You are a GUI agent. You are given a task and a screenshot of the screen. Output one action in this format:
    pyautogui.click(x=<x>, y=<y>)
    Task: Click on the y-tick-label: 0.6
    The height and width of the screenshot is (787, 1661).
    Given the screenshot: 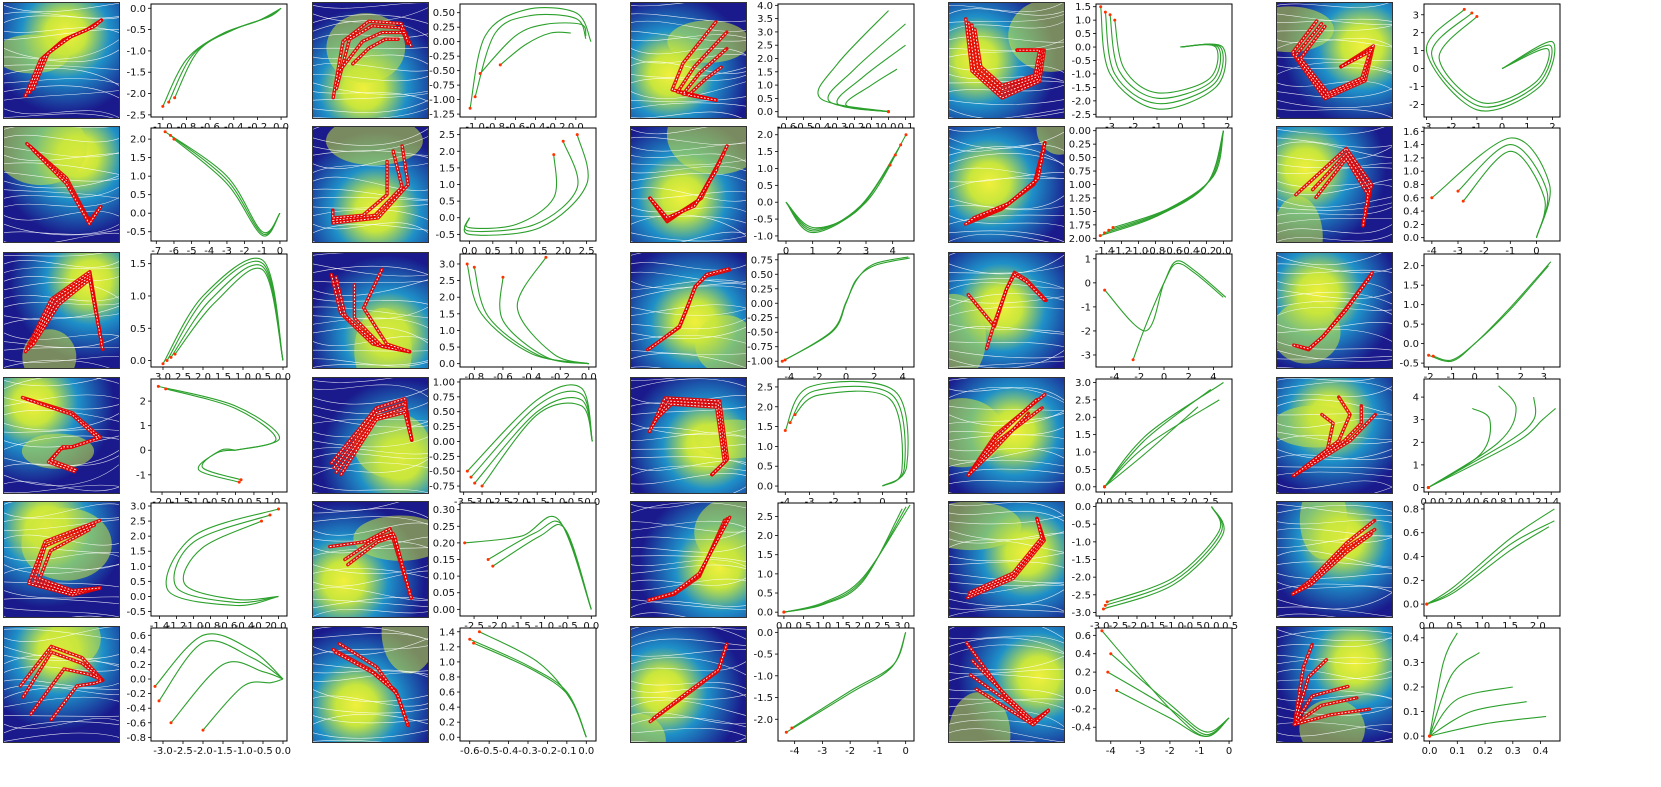 What is the action you would take?
    pyautogui.click(x=447, y=693)
    